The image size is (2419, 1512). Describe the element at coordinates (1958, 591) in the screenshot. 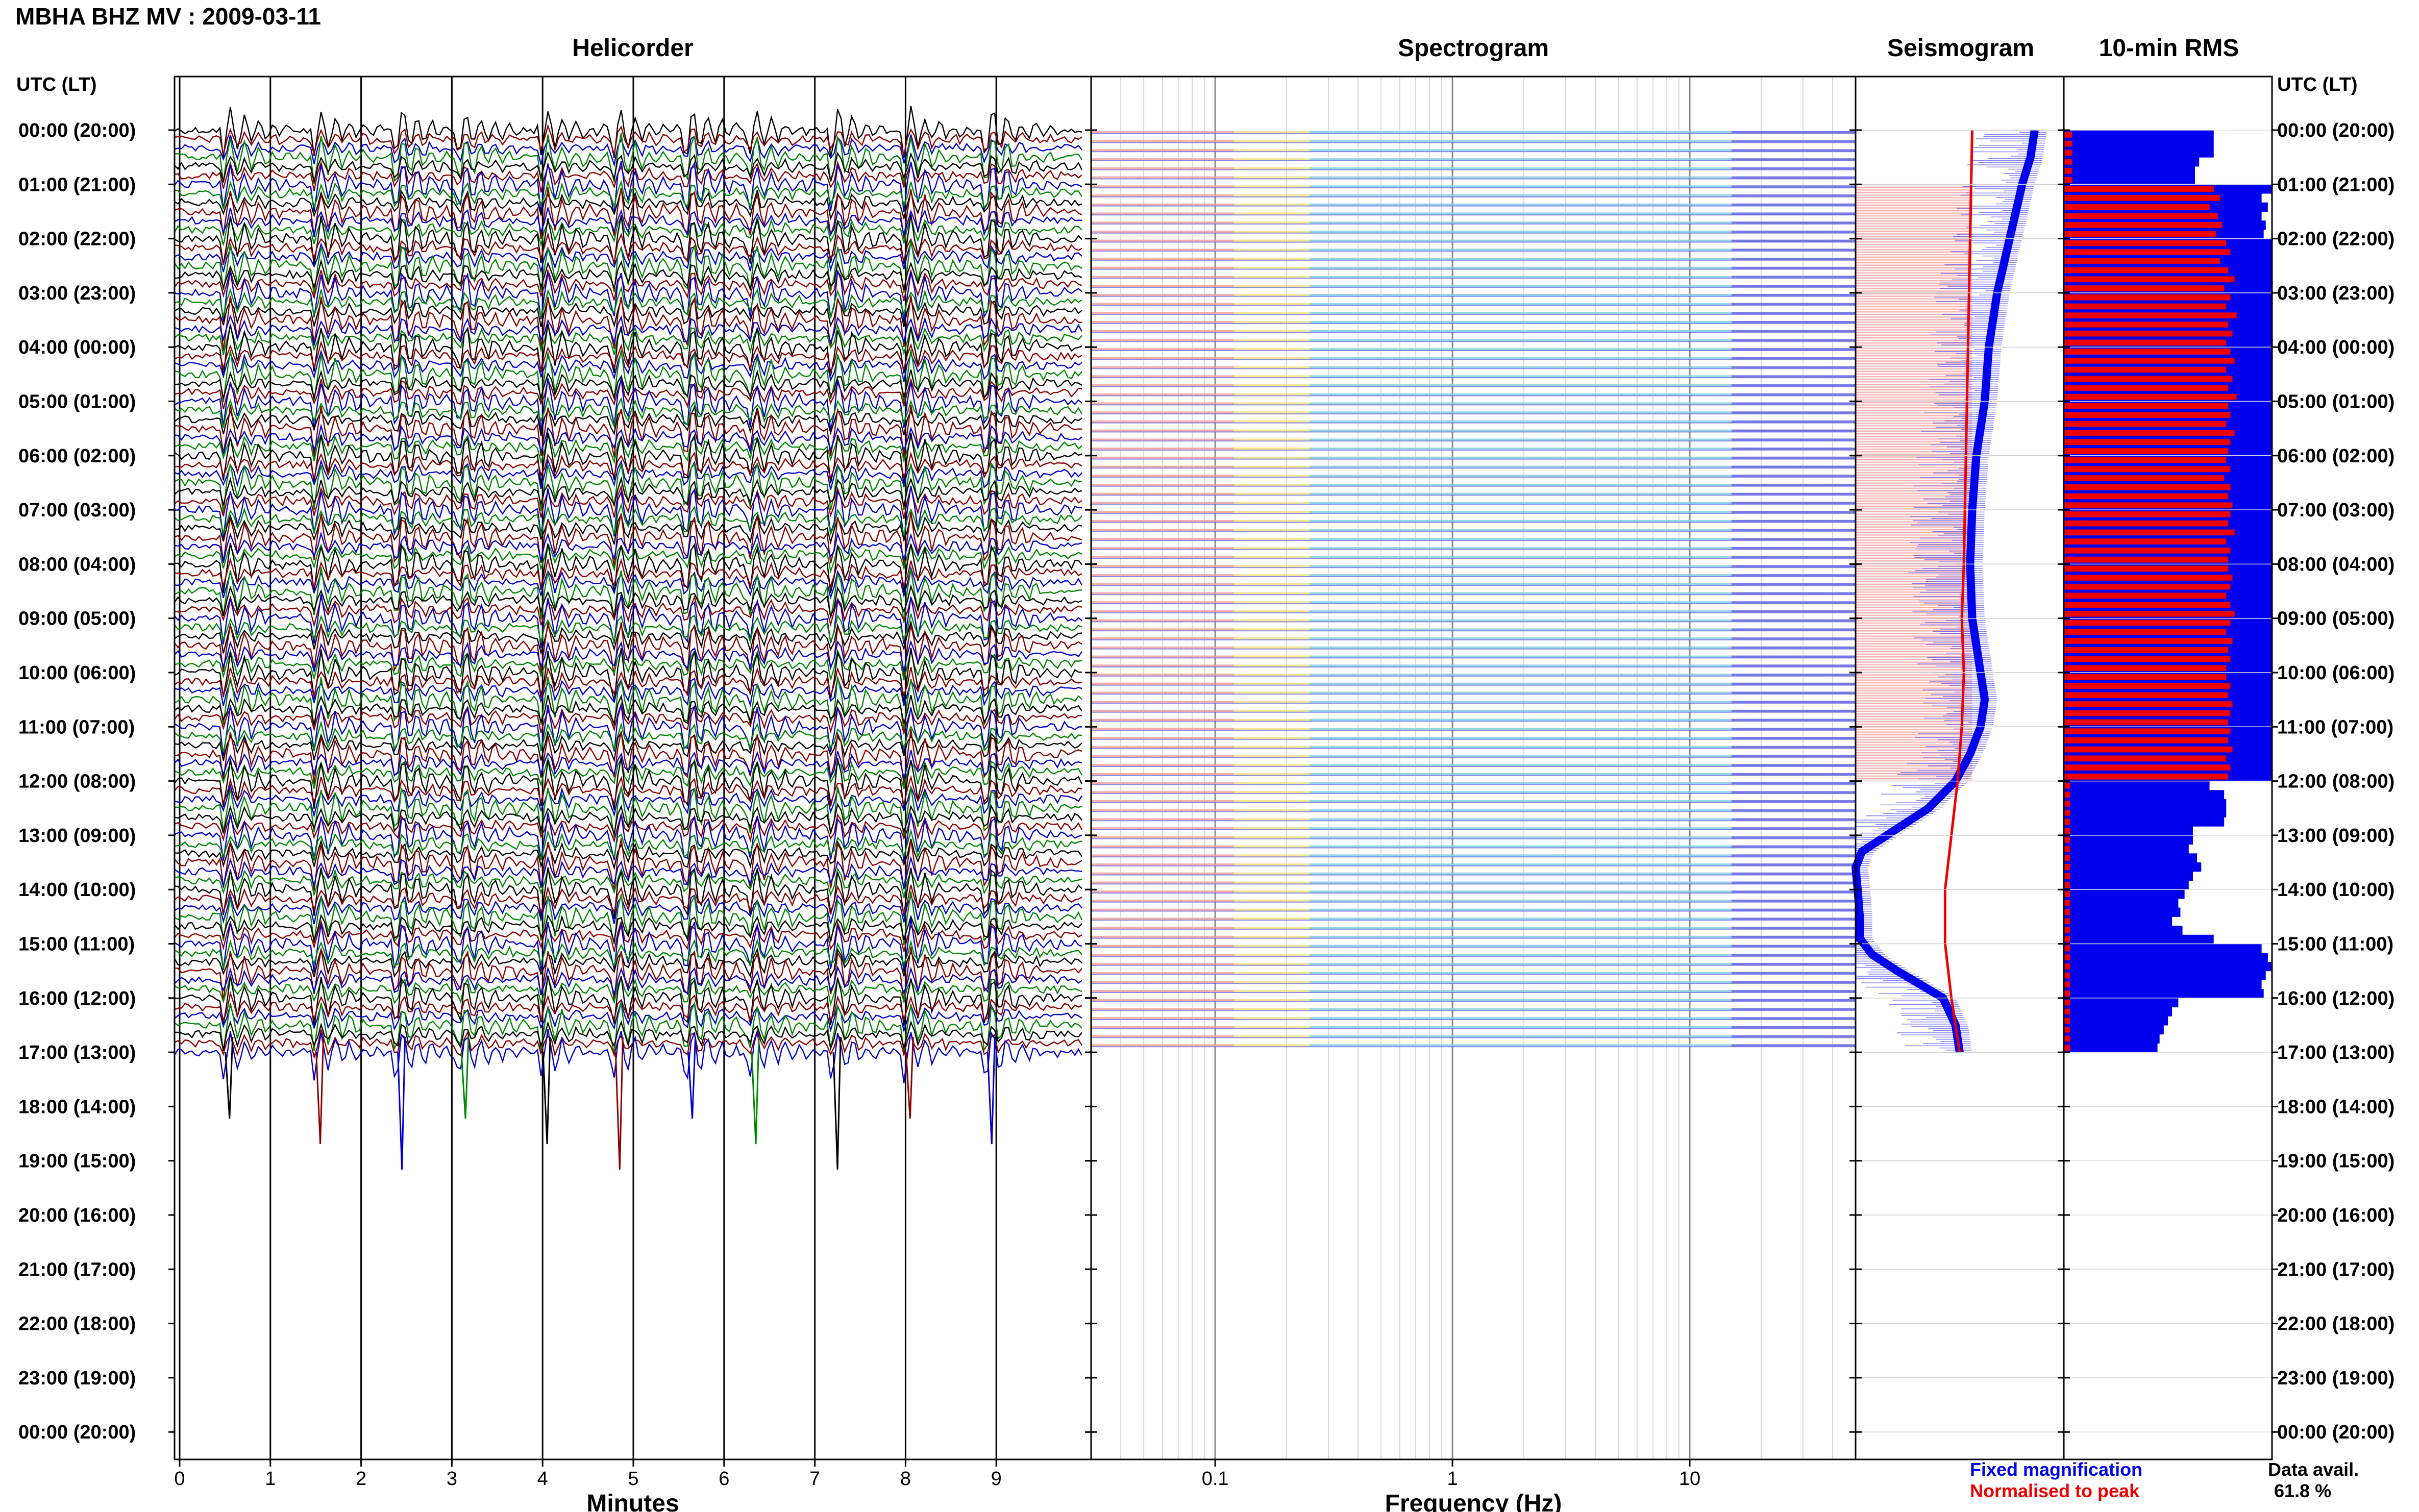

I see `seismogram-normalised-line` at that location.